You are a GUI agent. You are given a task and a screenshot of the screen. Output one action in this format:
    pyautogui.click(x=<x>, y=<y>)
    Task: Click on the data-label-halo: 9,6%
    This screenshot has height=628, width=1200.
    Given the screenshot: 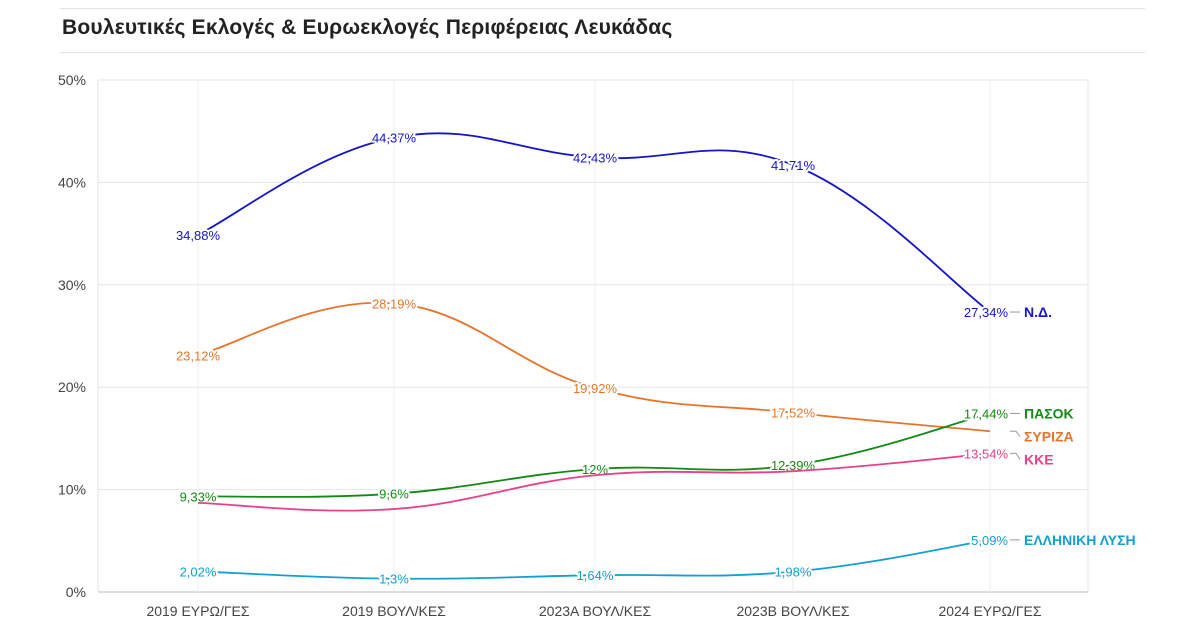 What is the action you would take?
    pyautogui.click(x=394, y=494)
    